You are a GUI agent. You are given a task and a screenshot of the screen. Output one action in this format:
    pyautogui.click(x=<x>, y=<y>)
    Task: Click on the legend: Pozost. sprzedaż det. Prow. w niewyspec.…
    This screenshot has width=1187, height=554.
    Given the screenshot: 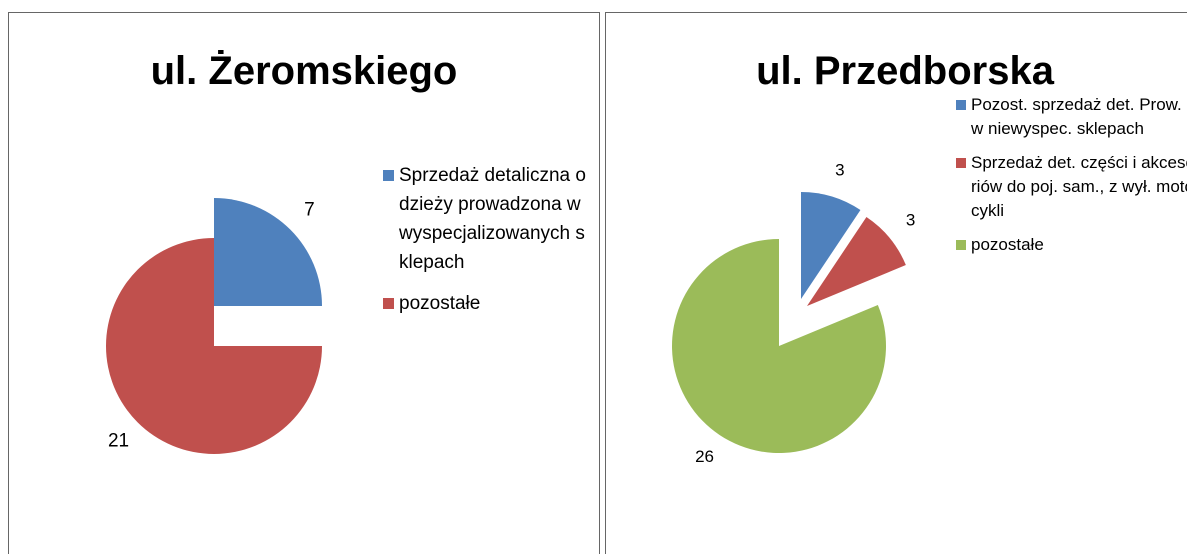 What is the action you would take?
    pyautogui.click(x=1071, y=180)
    